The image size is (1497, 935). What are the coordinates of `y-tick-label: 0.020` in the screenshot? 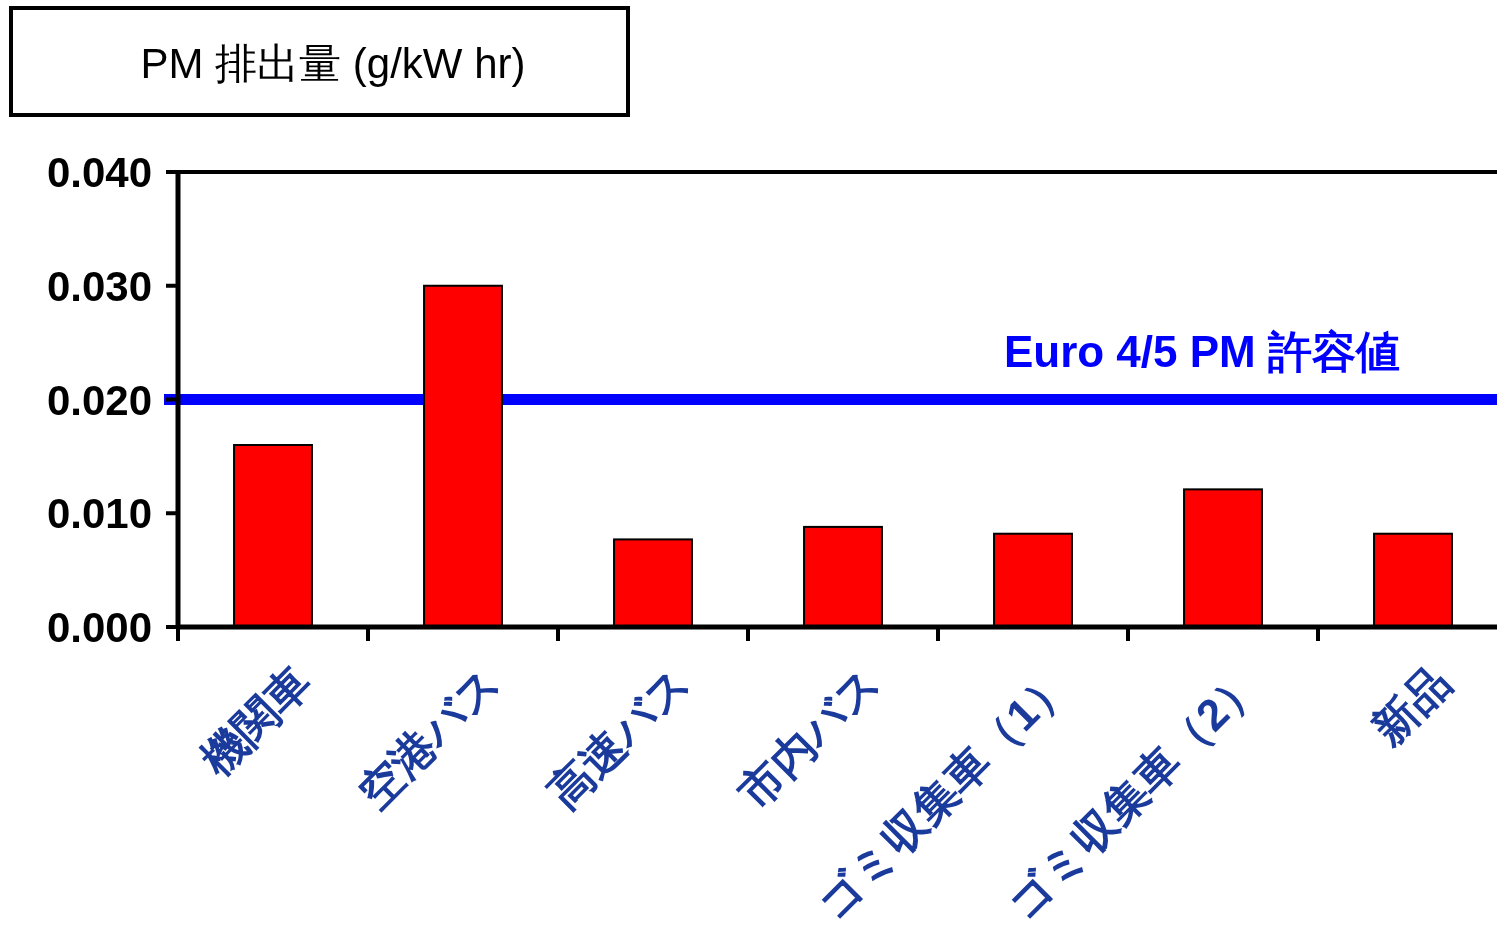 It's located at (99, 400).